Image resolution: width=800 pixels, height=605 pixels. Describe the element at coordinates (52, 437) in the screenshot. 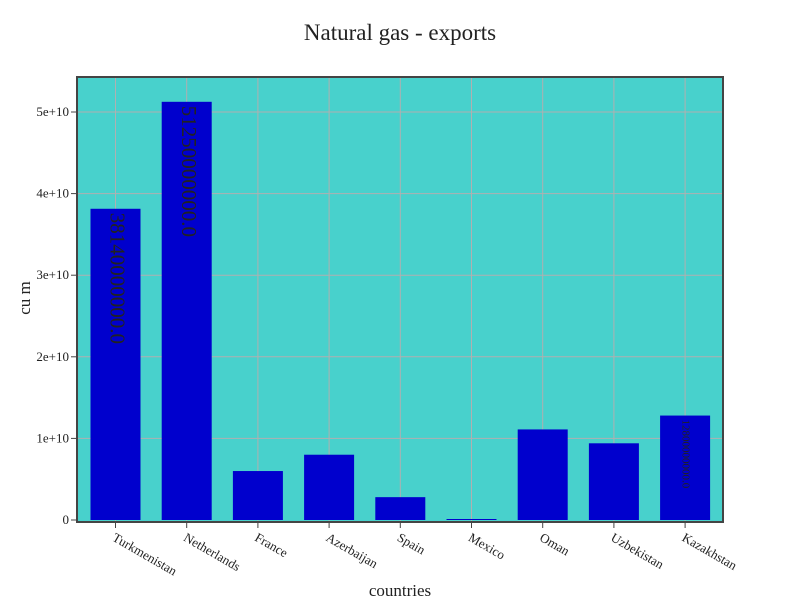

I see `y-tick-label: 1e+10` at that location.